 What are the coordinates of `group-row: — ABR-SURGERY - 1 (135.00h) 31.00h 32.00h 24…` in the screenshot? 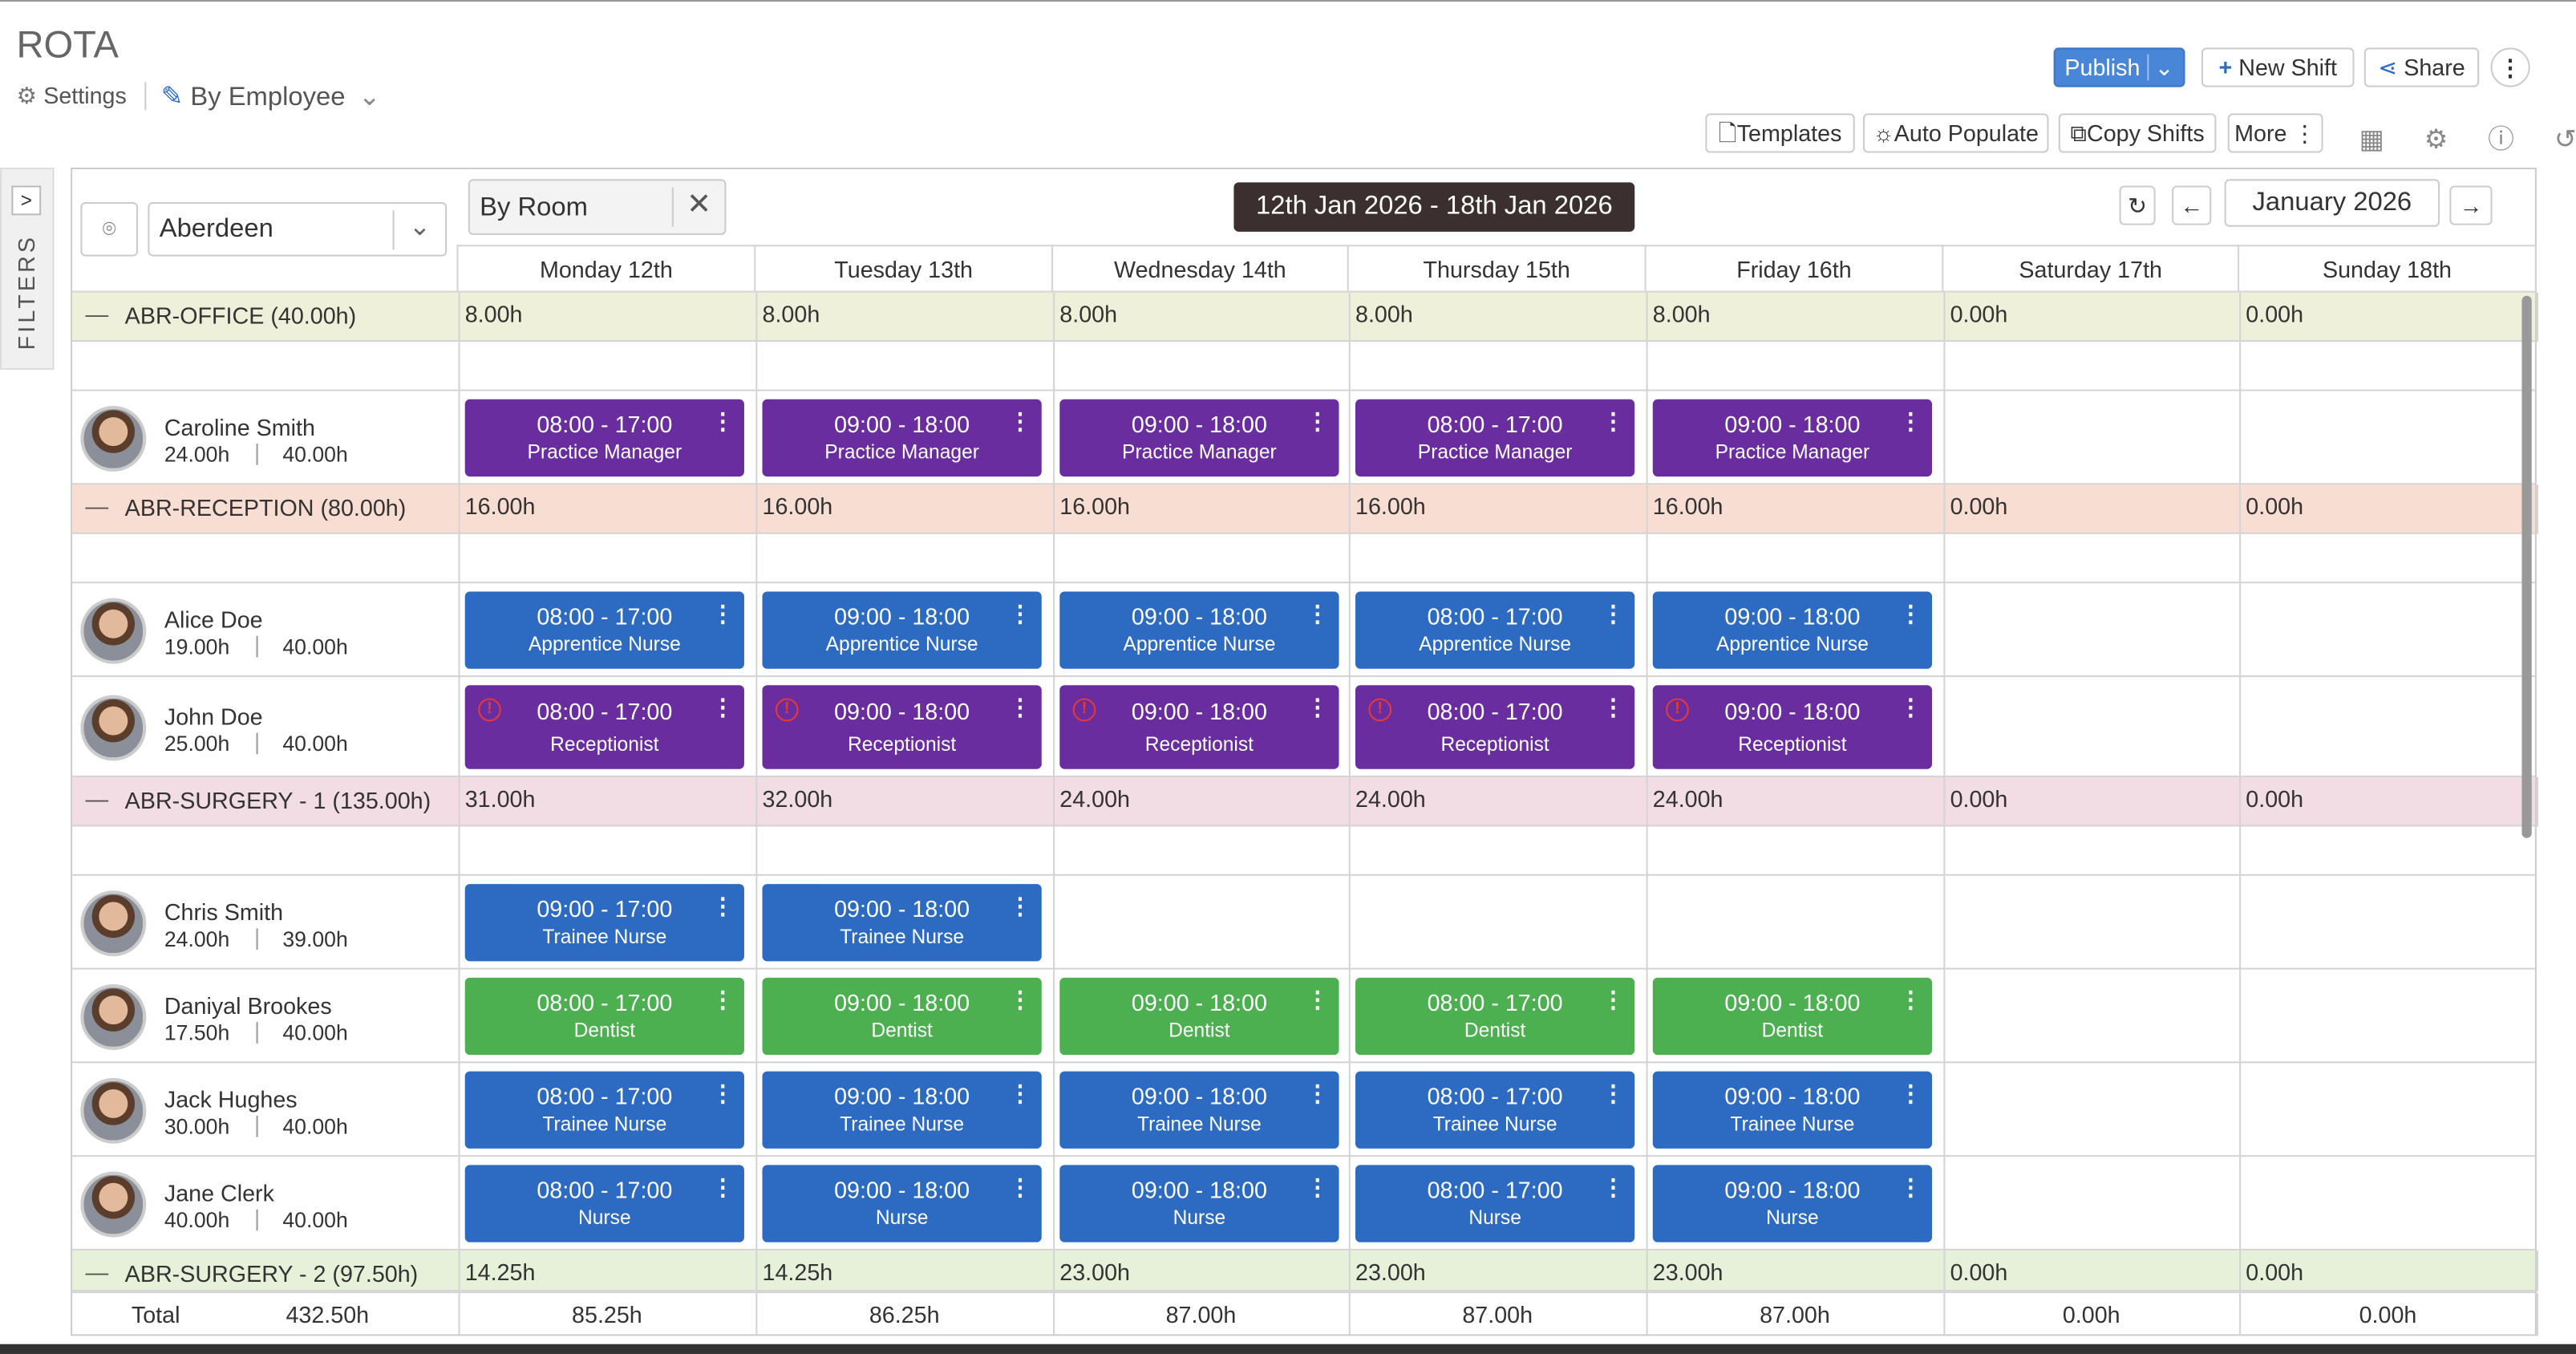 It's located at (1305, 801).